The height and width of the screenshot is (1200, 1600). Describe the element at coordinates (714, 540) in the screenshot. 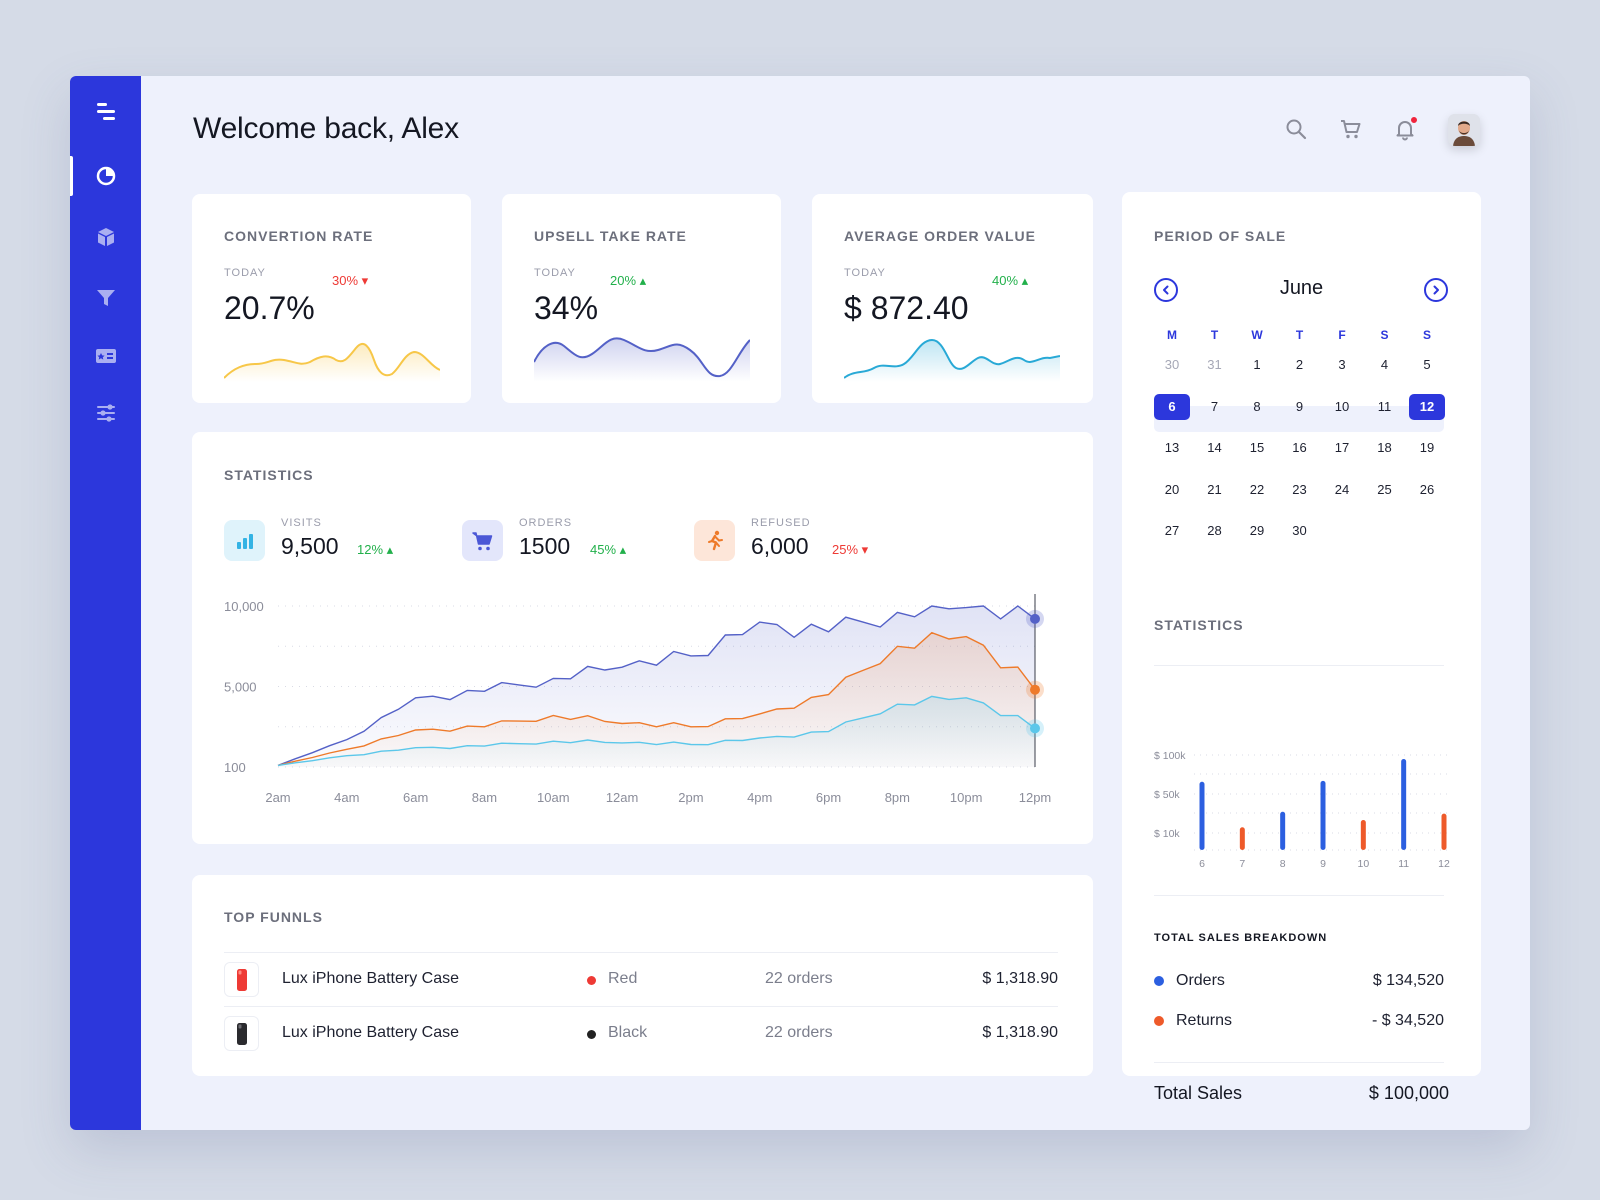

I see `running-person-icon` at that location.